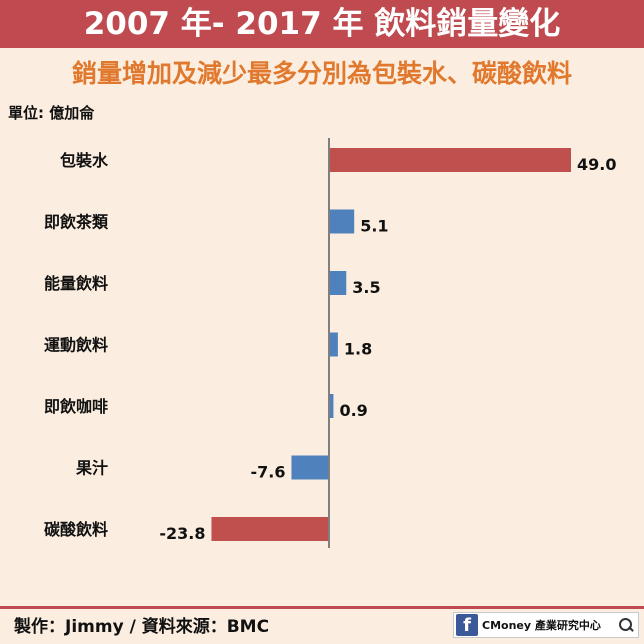  I want to click on value-label-6: -23.8, so click(182, 533).